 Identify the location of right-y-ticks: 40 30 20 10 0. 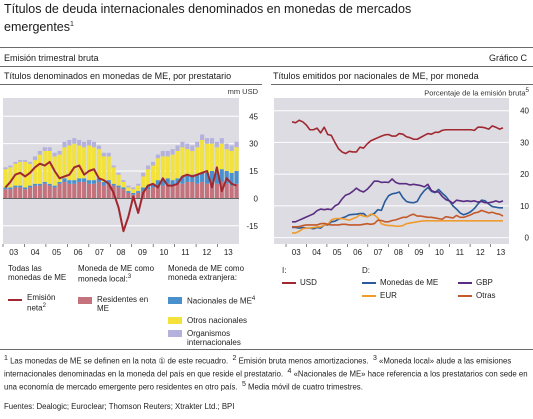
(524, 175).